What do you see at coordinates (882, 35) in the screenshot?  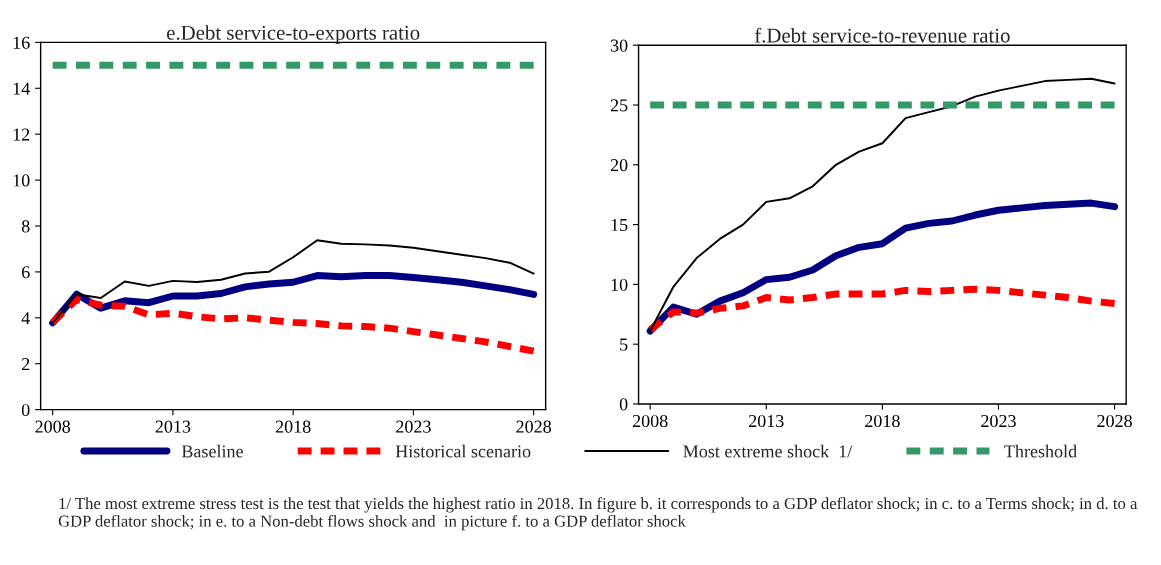 I see `chart-title: f.Debt service-to-revenue ratio` at bounding box center [882, 35].